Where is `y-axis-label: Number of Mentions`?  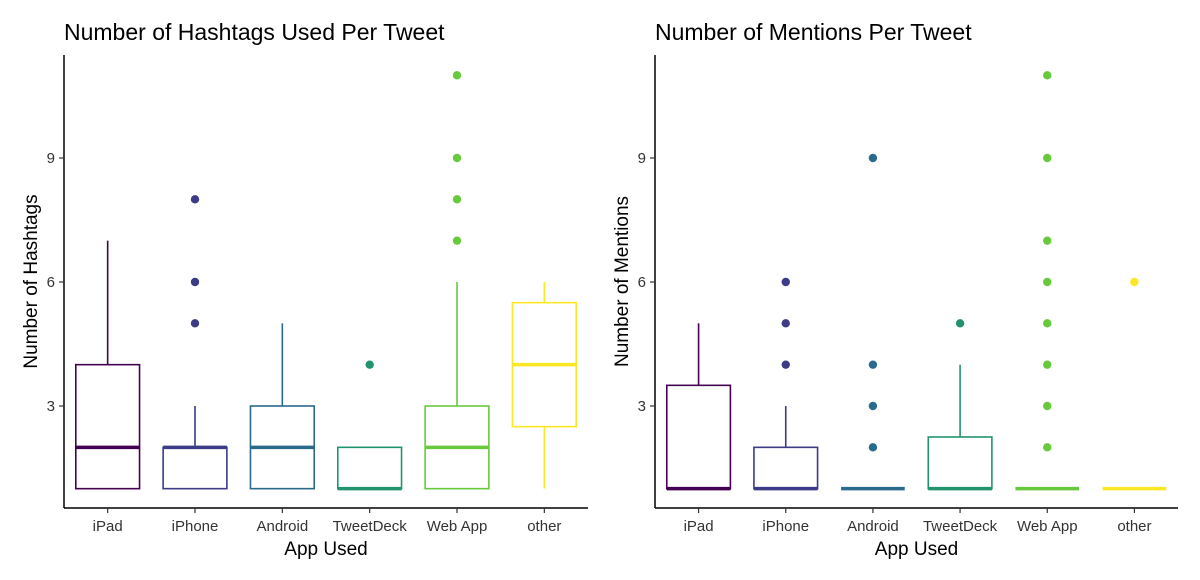
y-axis-label: Number of Mentions is located at coordinates (622, 281).